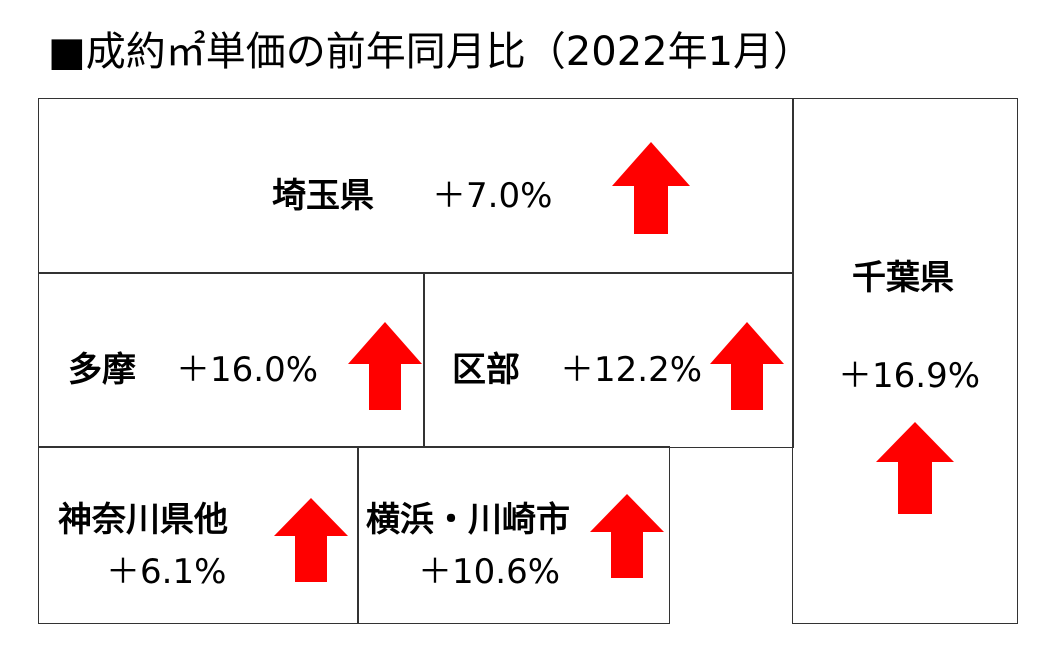 Image resolution: width=1046 pixels, height=648 pixels. Describe the element at coordinates (489, 572) in the screenshot. I see `region-change-yokohama: ＋10.6%` at that location.